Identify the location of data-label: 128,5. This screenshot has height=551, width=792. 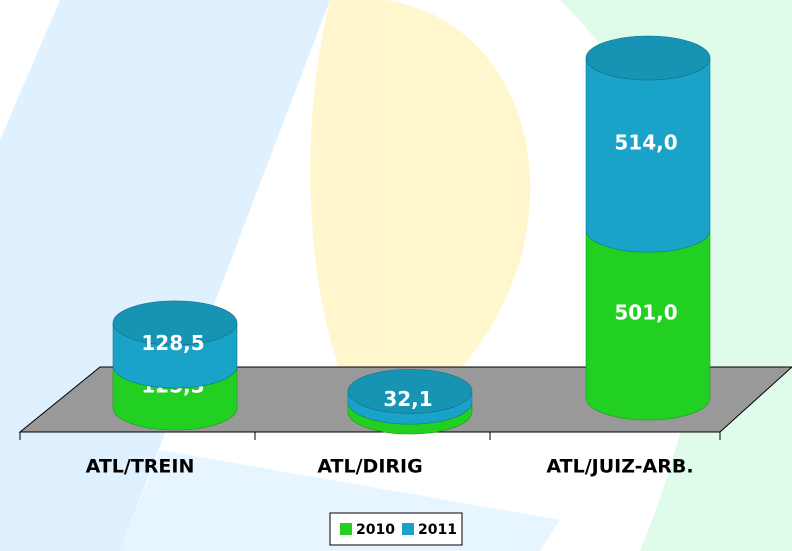
(172, 343).